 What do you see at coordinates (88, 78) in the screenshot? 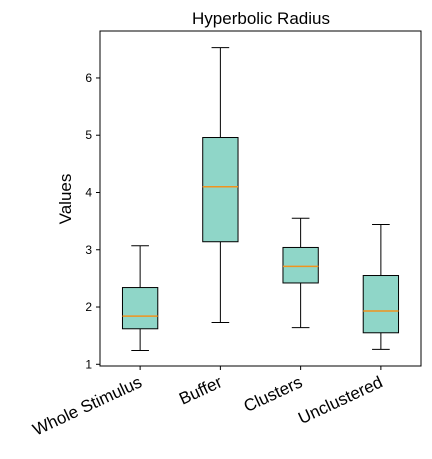
I see `y-tick-label: 6` at bounding box center [88, 78].